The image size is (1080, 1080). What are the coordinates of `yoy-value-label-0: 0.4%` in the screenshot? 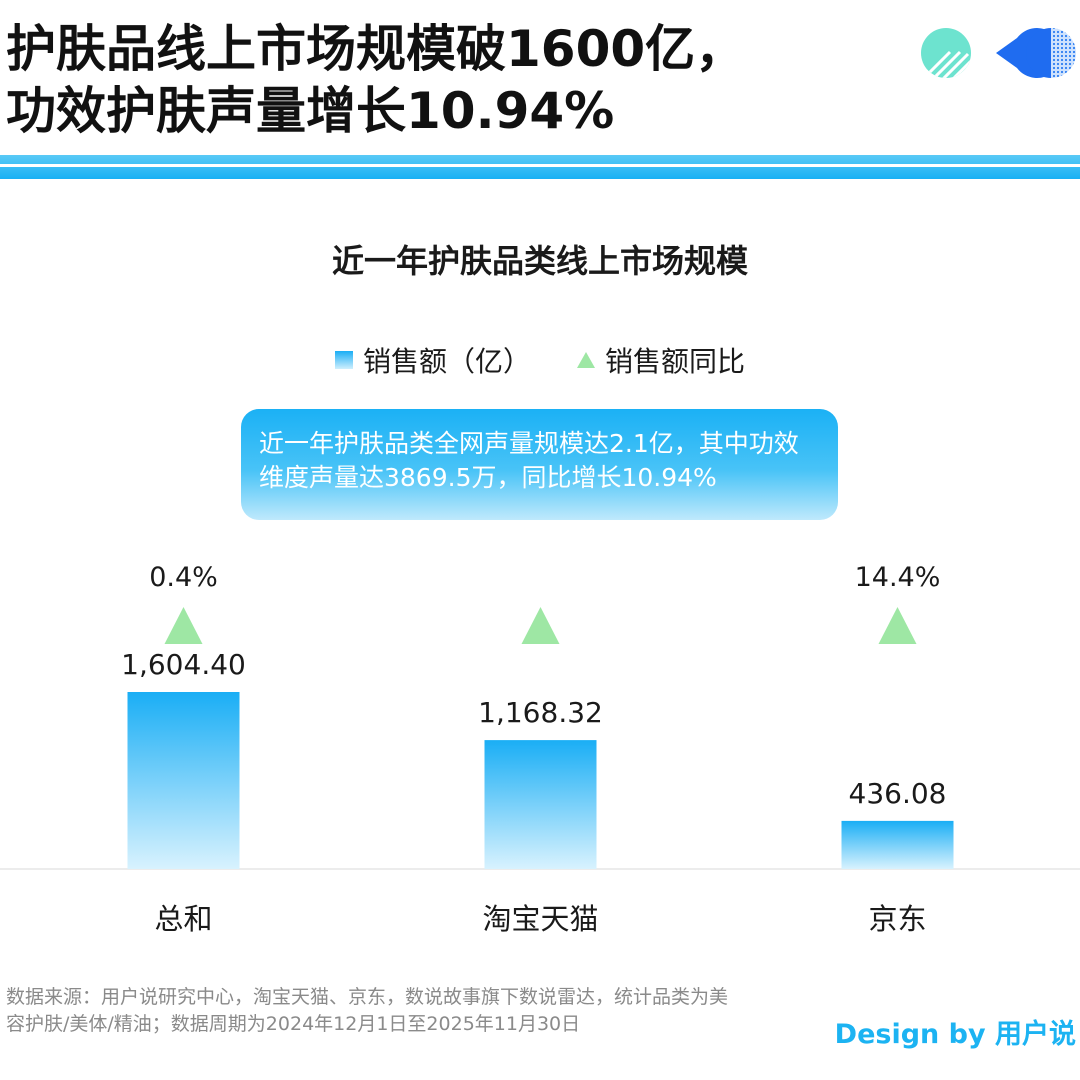 It's located at (183, 577).